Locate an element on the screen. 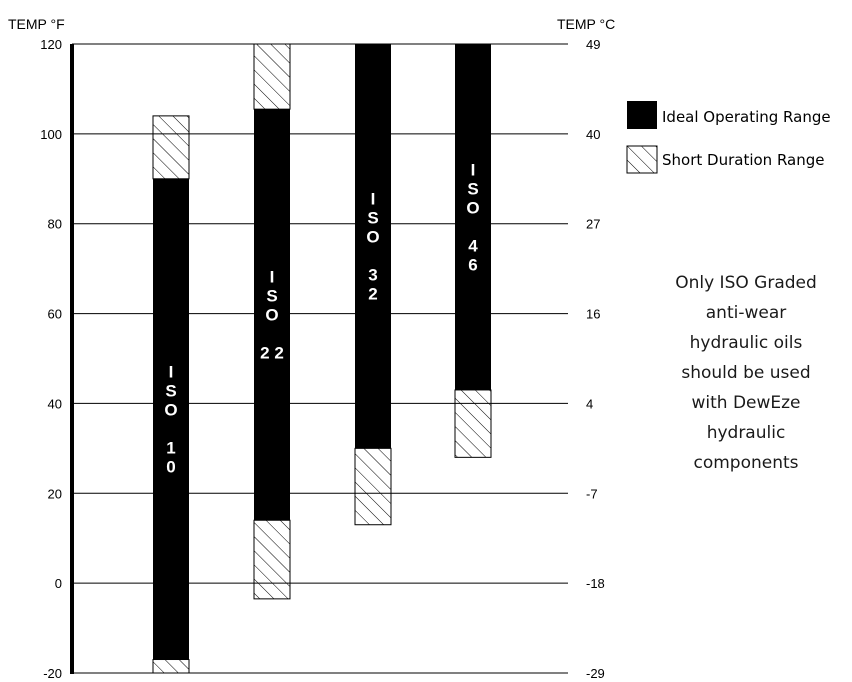  note-line: should be used is located at coordinates (746, 373).